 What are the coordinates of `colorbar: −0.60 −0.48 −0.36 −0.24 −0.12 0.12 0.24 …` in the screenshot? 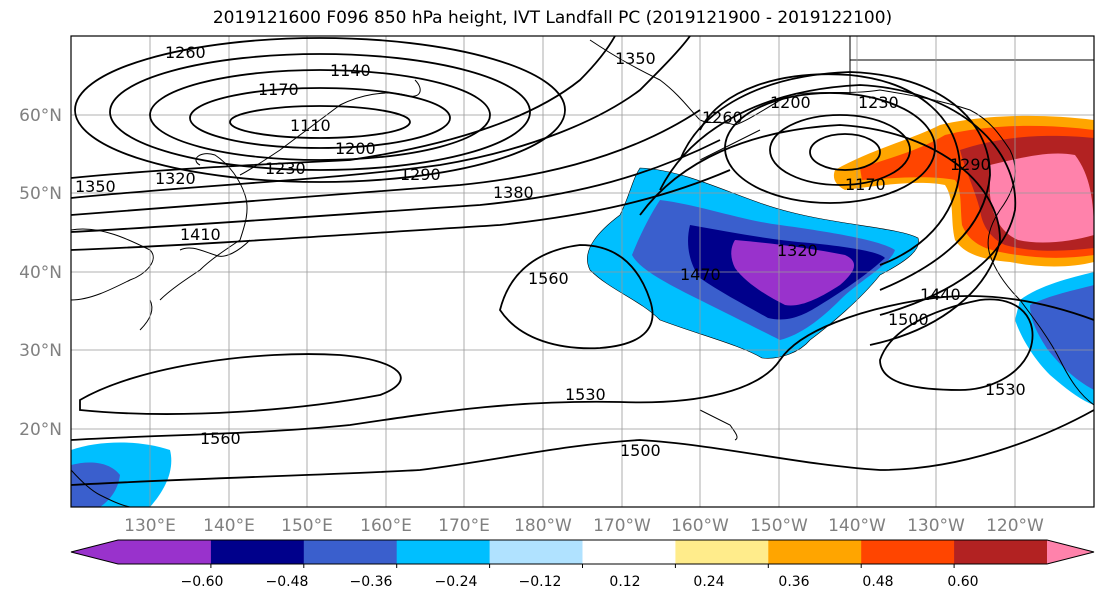 It's located at (582, 564).